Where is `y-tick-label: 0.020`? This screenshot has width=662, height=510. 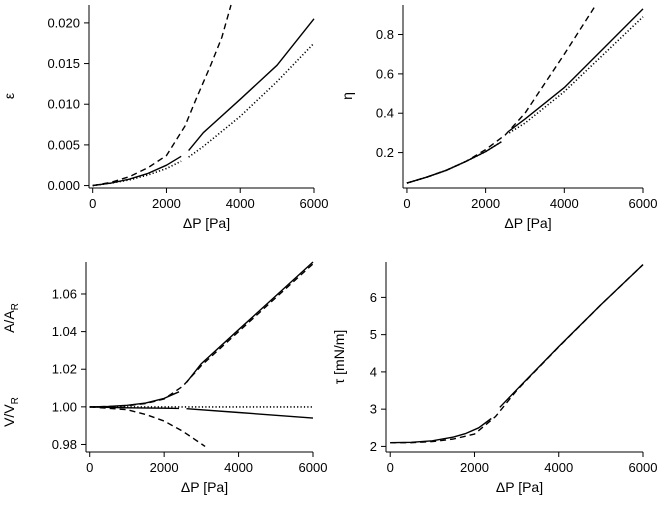 y-tick-label: 0.020 is located at coordinates (63, 22).